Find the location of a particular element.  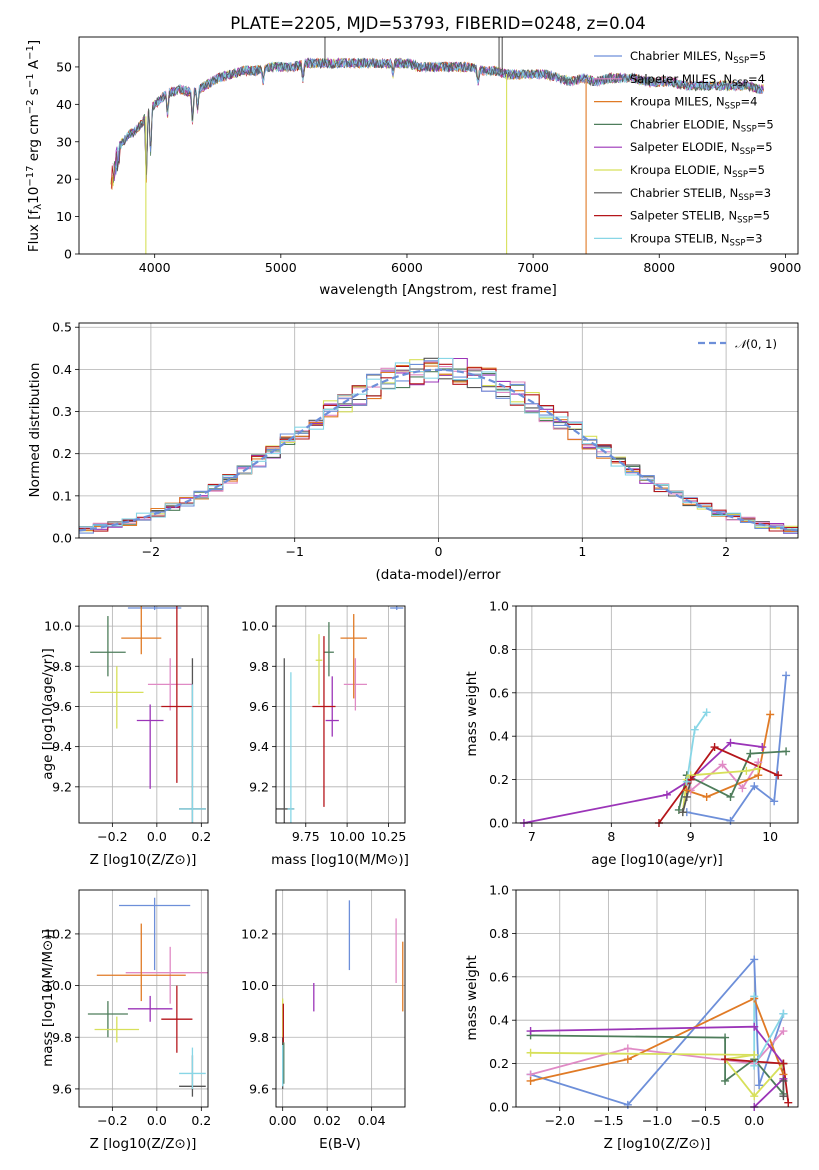

x-tick-label: −1.5 is located at coordinates (608, 1120).